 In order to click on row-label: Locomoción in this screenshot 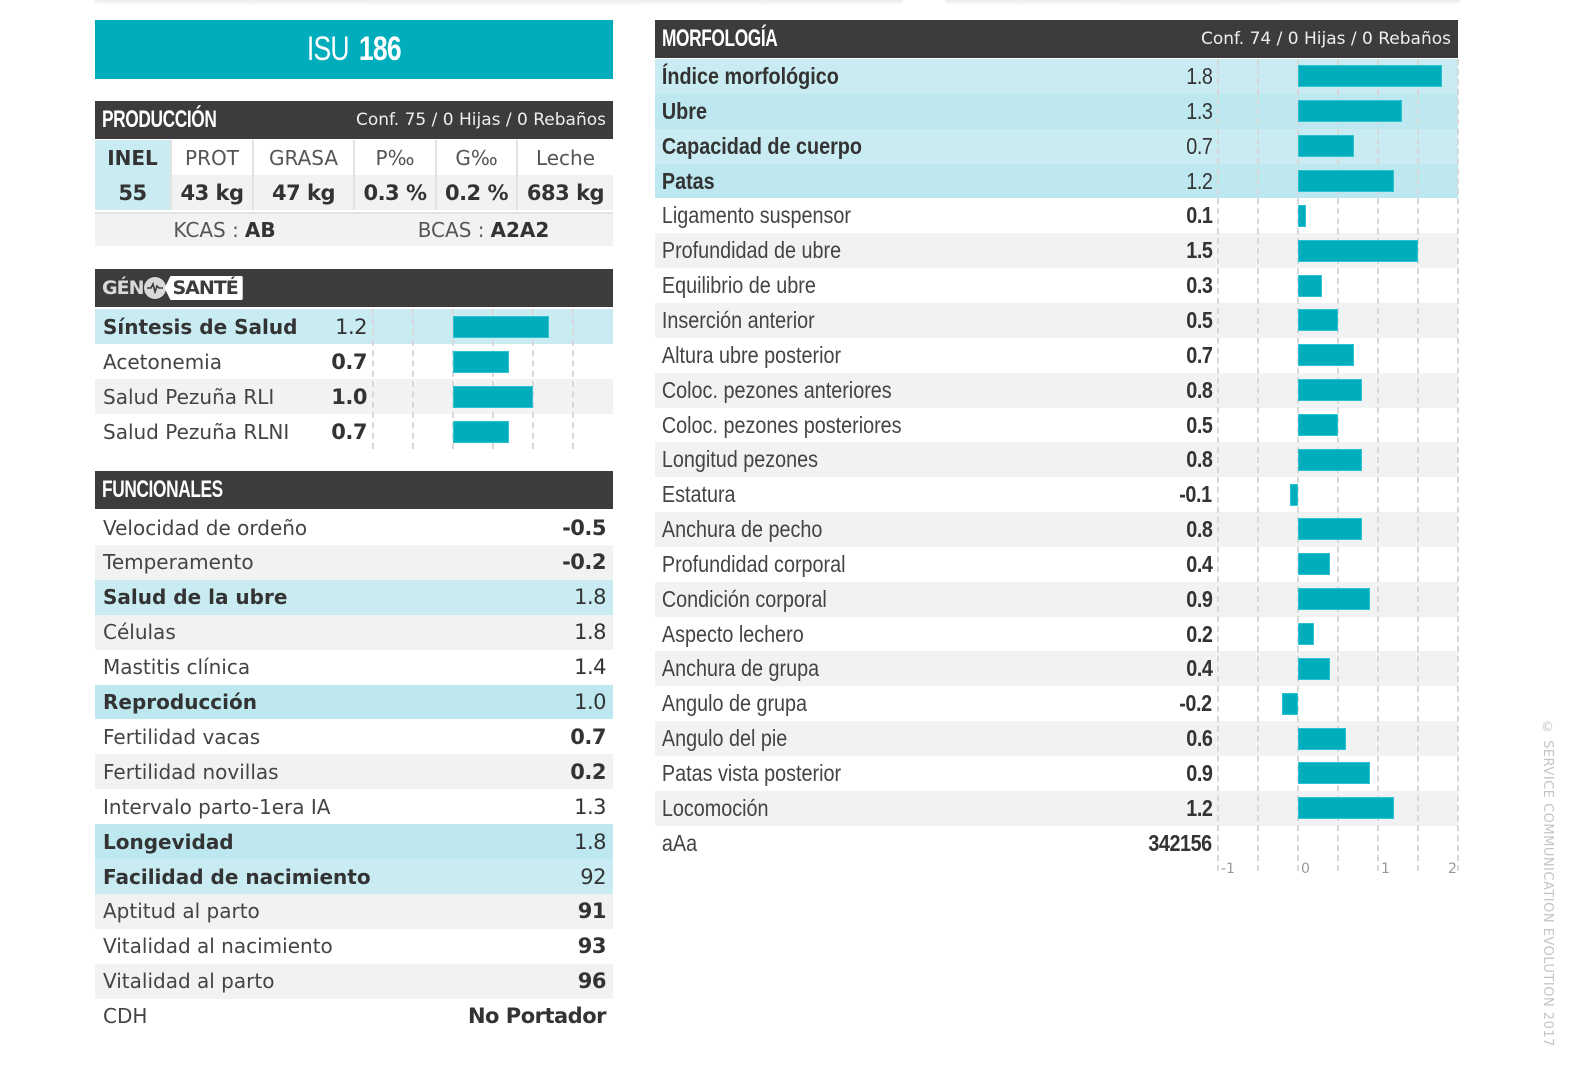, I will do `click(715, 807)`.